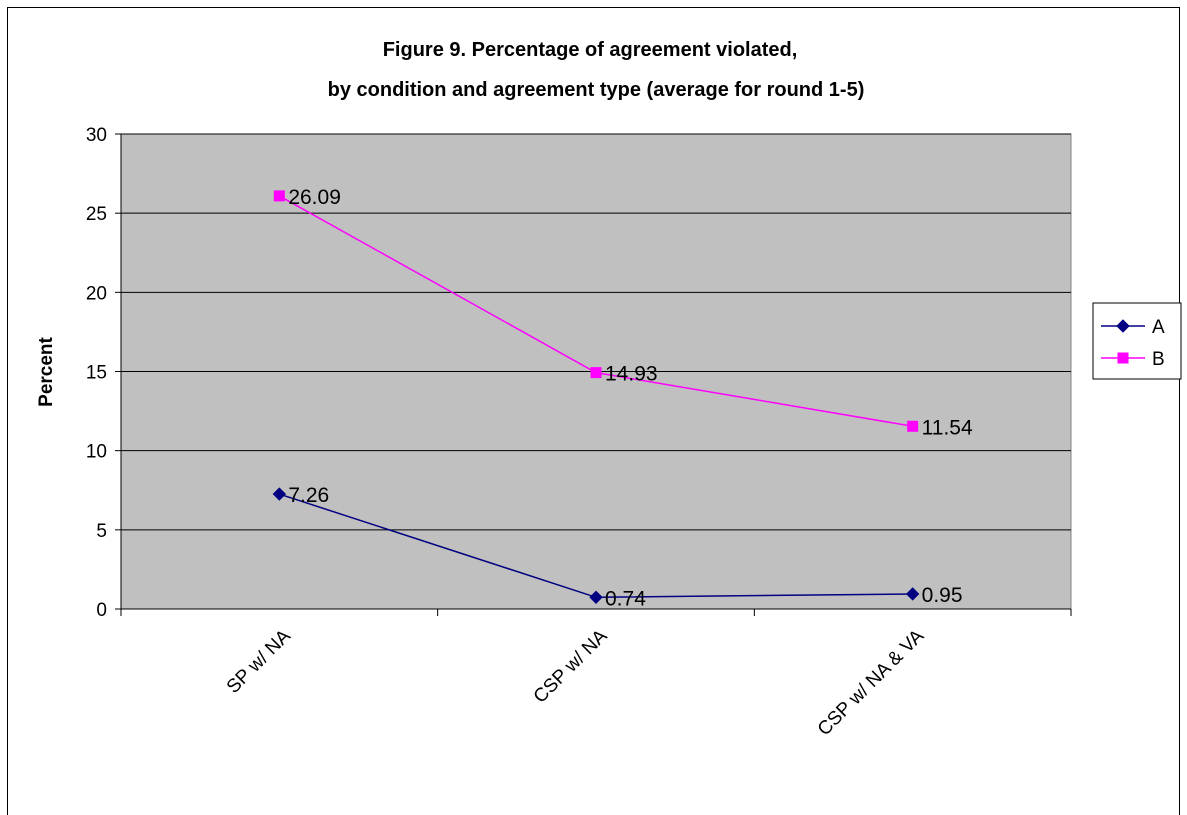  I want to click on data-label-A: 0.95, so click(942, 595).